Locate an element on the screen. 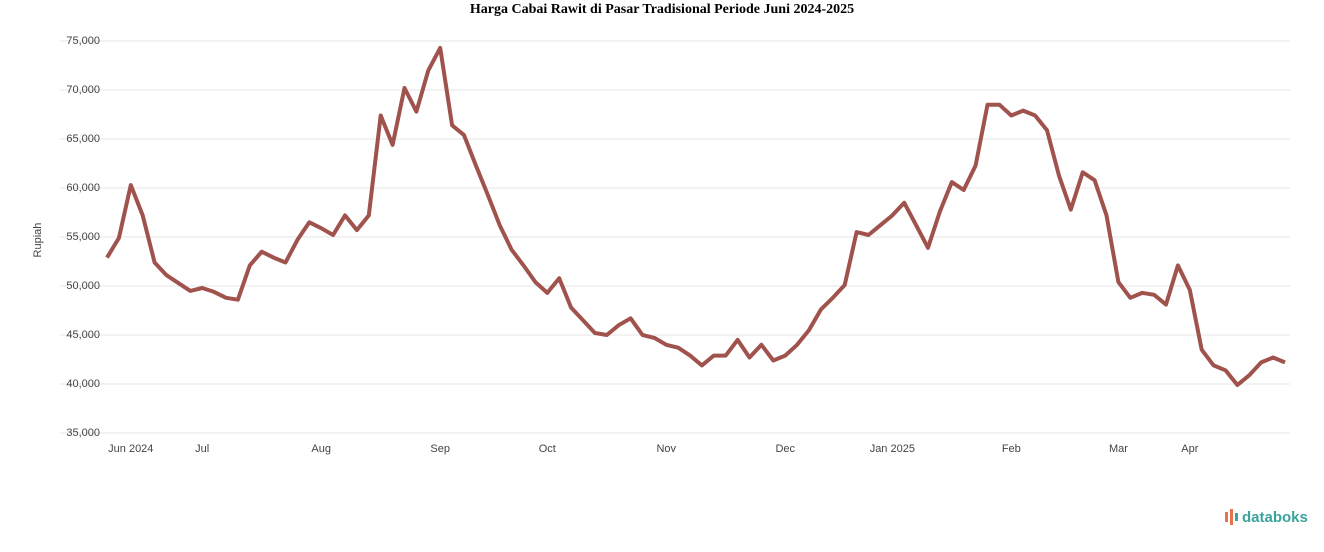 This screenshot has height=552, width=1324. x-tick-label: Mar is located at coordinates (1118, 449).